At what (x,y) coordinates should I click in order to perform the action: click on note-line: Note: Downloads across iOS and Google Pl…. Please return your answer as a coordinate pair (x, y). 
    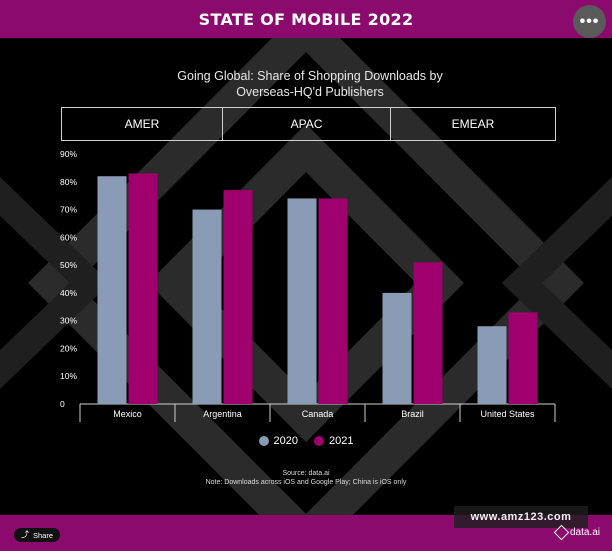
    Looking at the image, I should click on (306, 482).